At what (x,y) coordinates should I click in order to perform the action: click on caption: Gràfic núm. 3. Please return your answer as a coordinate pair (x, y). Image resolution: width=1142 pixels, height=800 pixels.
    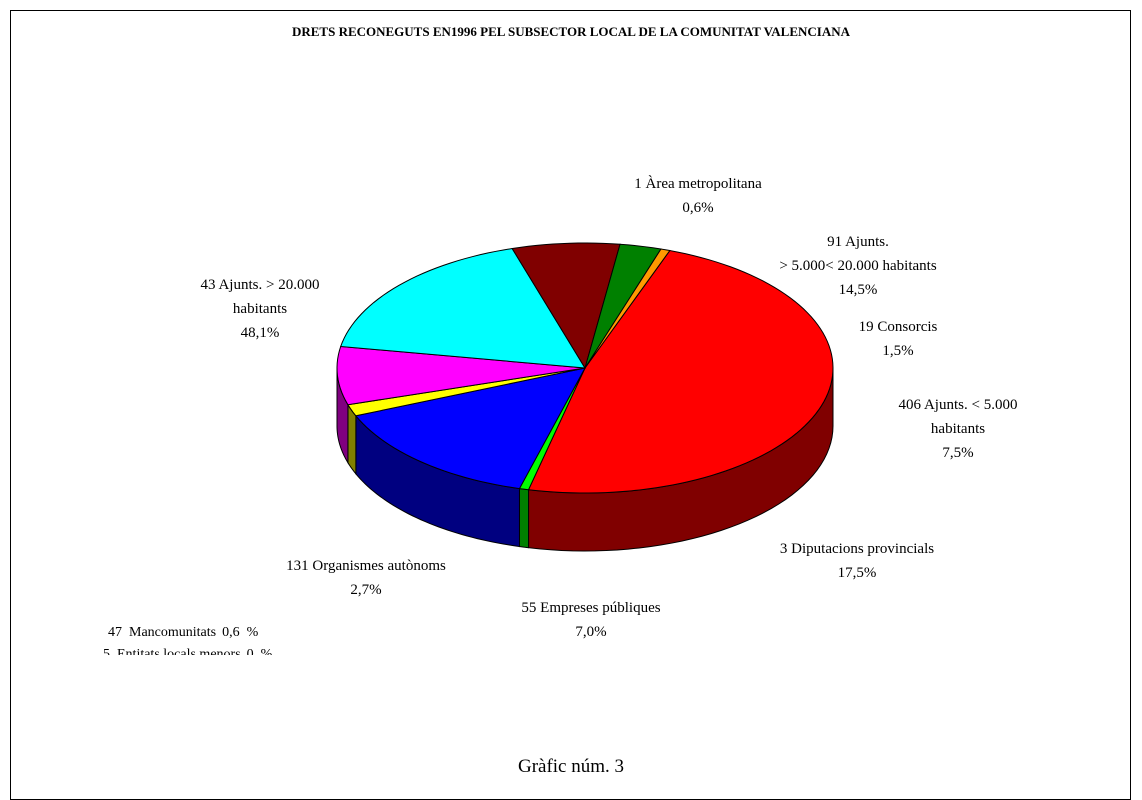
    Looking at the image, I should click on (571, 766).